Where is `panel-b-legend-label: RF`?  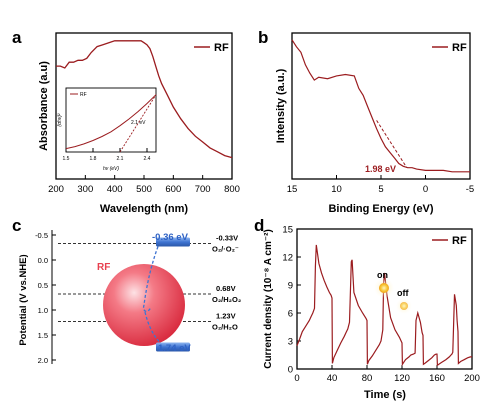
panel-b-legend-label: RF is located at coordinates (459, 48).